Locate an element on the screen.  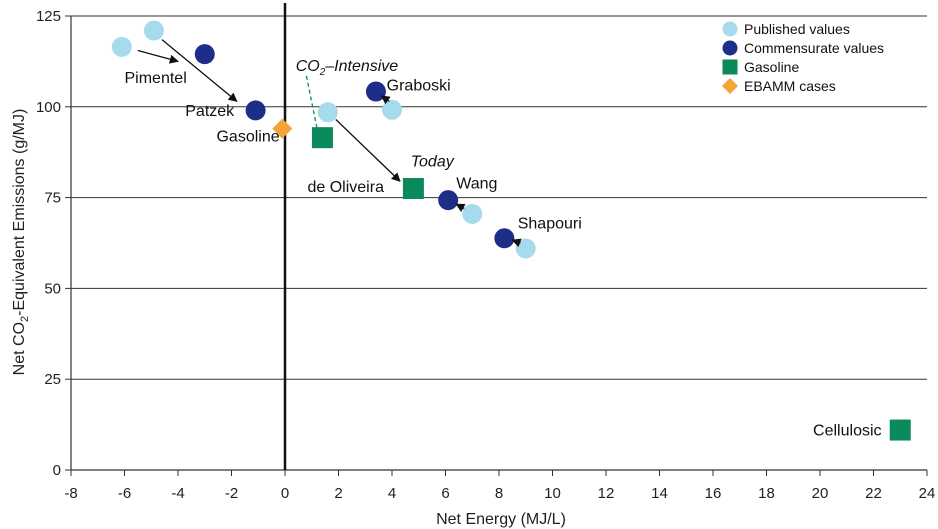
label-today: Today is located at coordinates (433, 162).